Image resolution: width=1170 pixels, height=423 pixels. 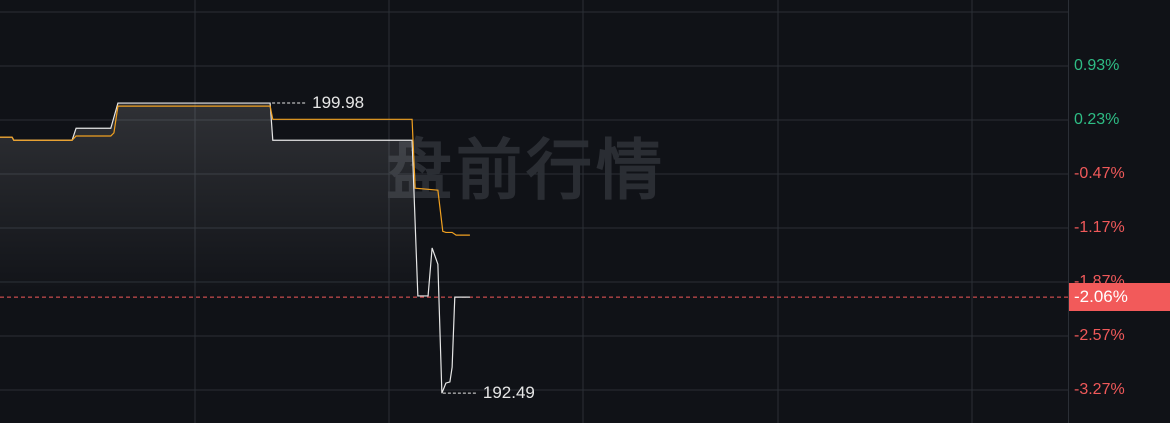 What do you see at coordinates (1099, 173) in the screenshot?
I see `y-tick-label: -0.47%` at bounding box center [1099, 173].